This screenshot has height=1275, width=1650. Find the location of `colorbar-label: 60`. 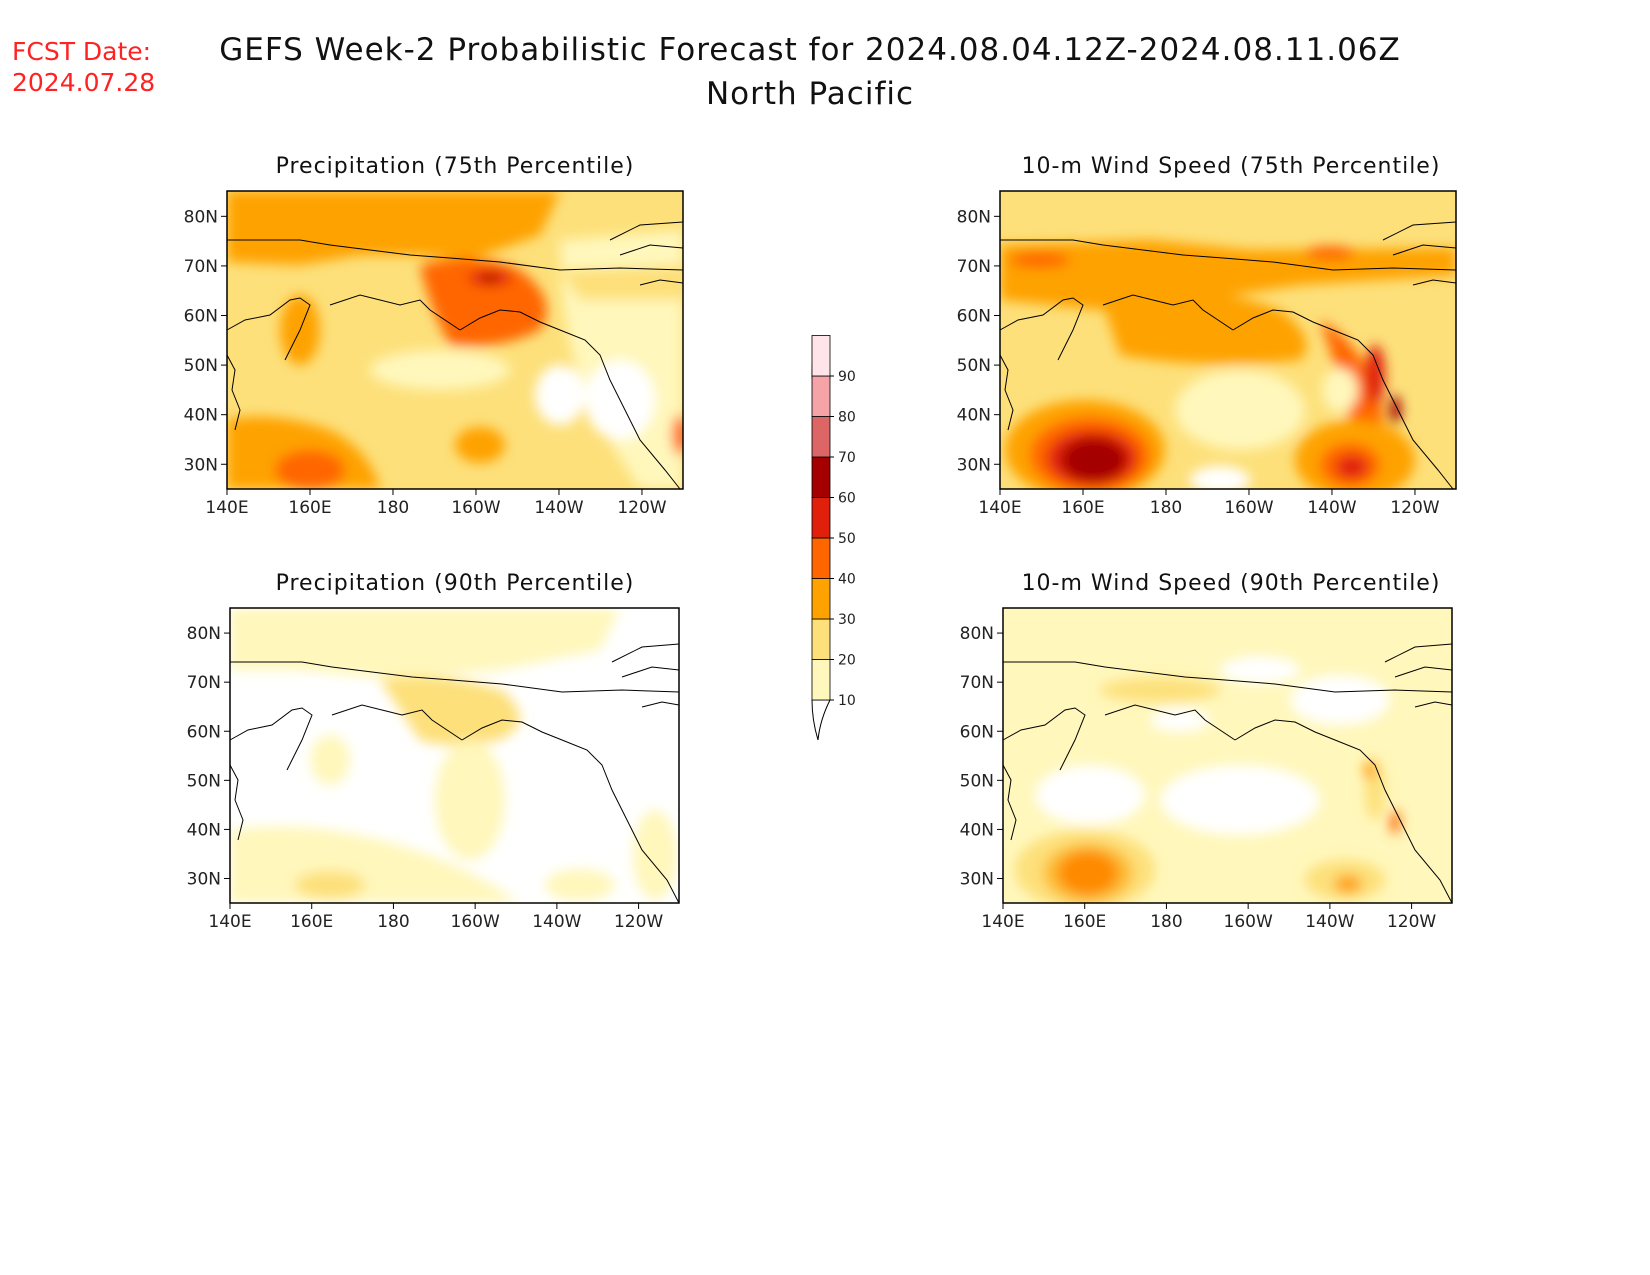

colorbar-label: 60 is located at coordinates (847, 499).